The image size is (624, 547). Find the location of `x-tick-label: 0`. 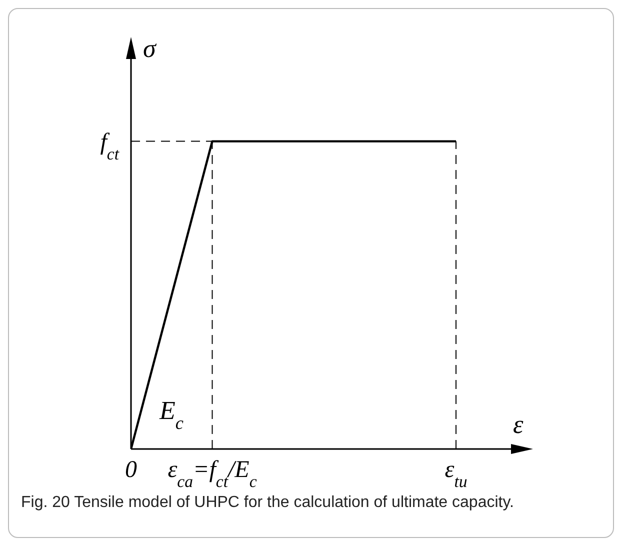

x-tick-label: 0 is located at coordinates (131, 470).